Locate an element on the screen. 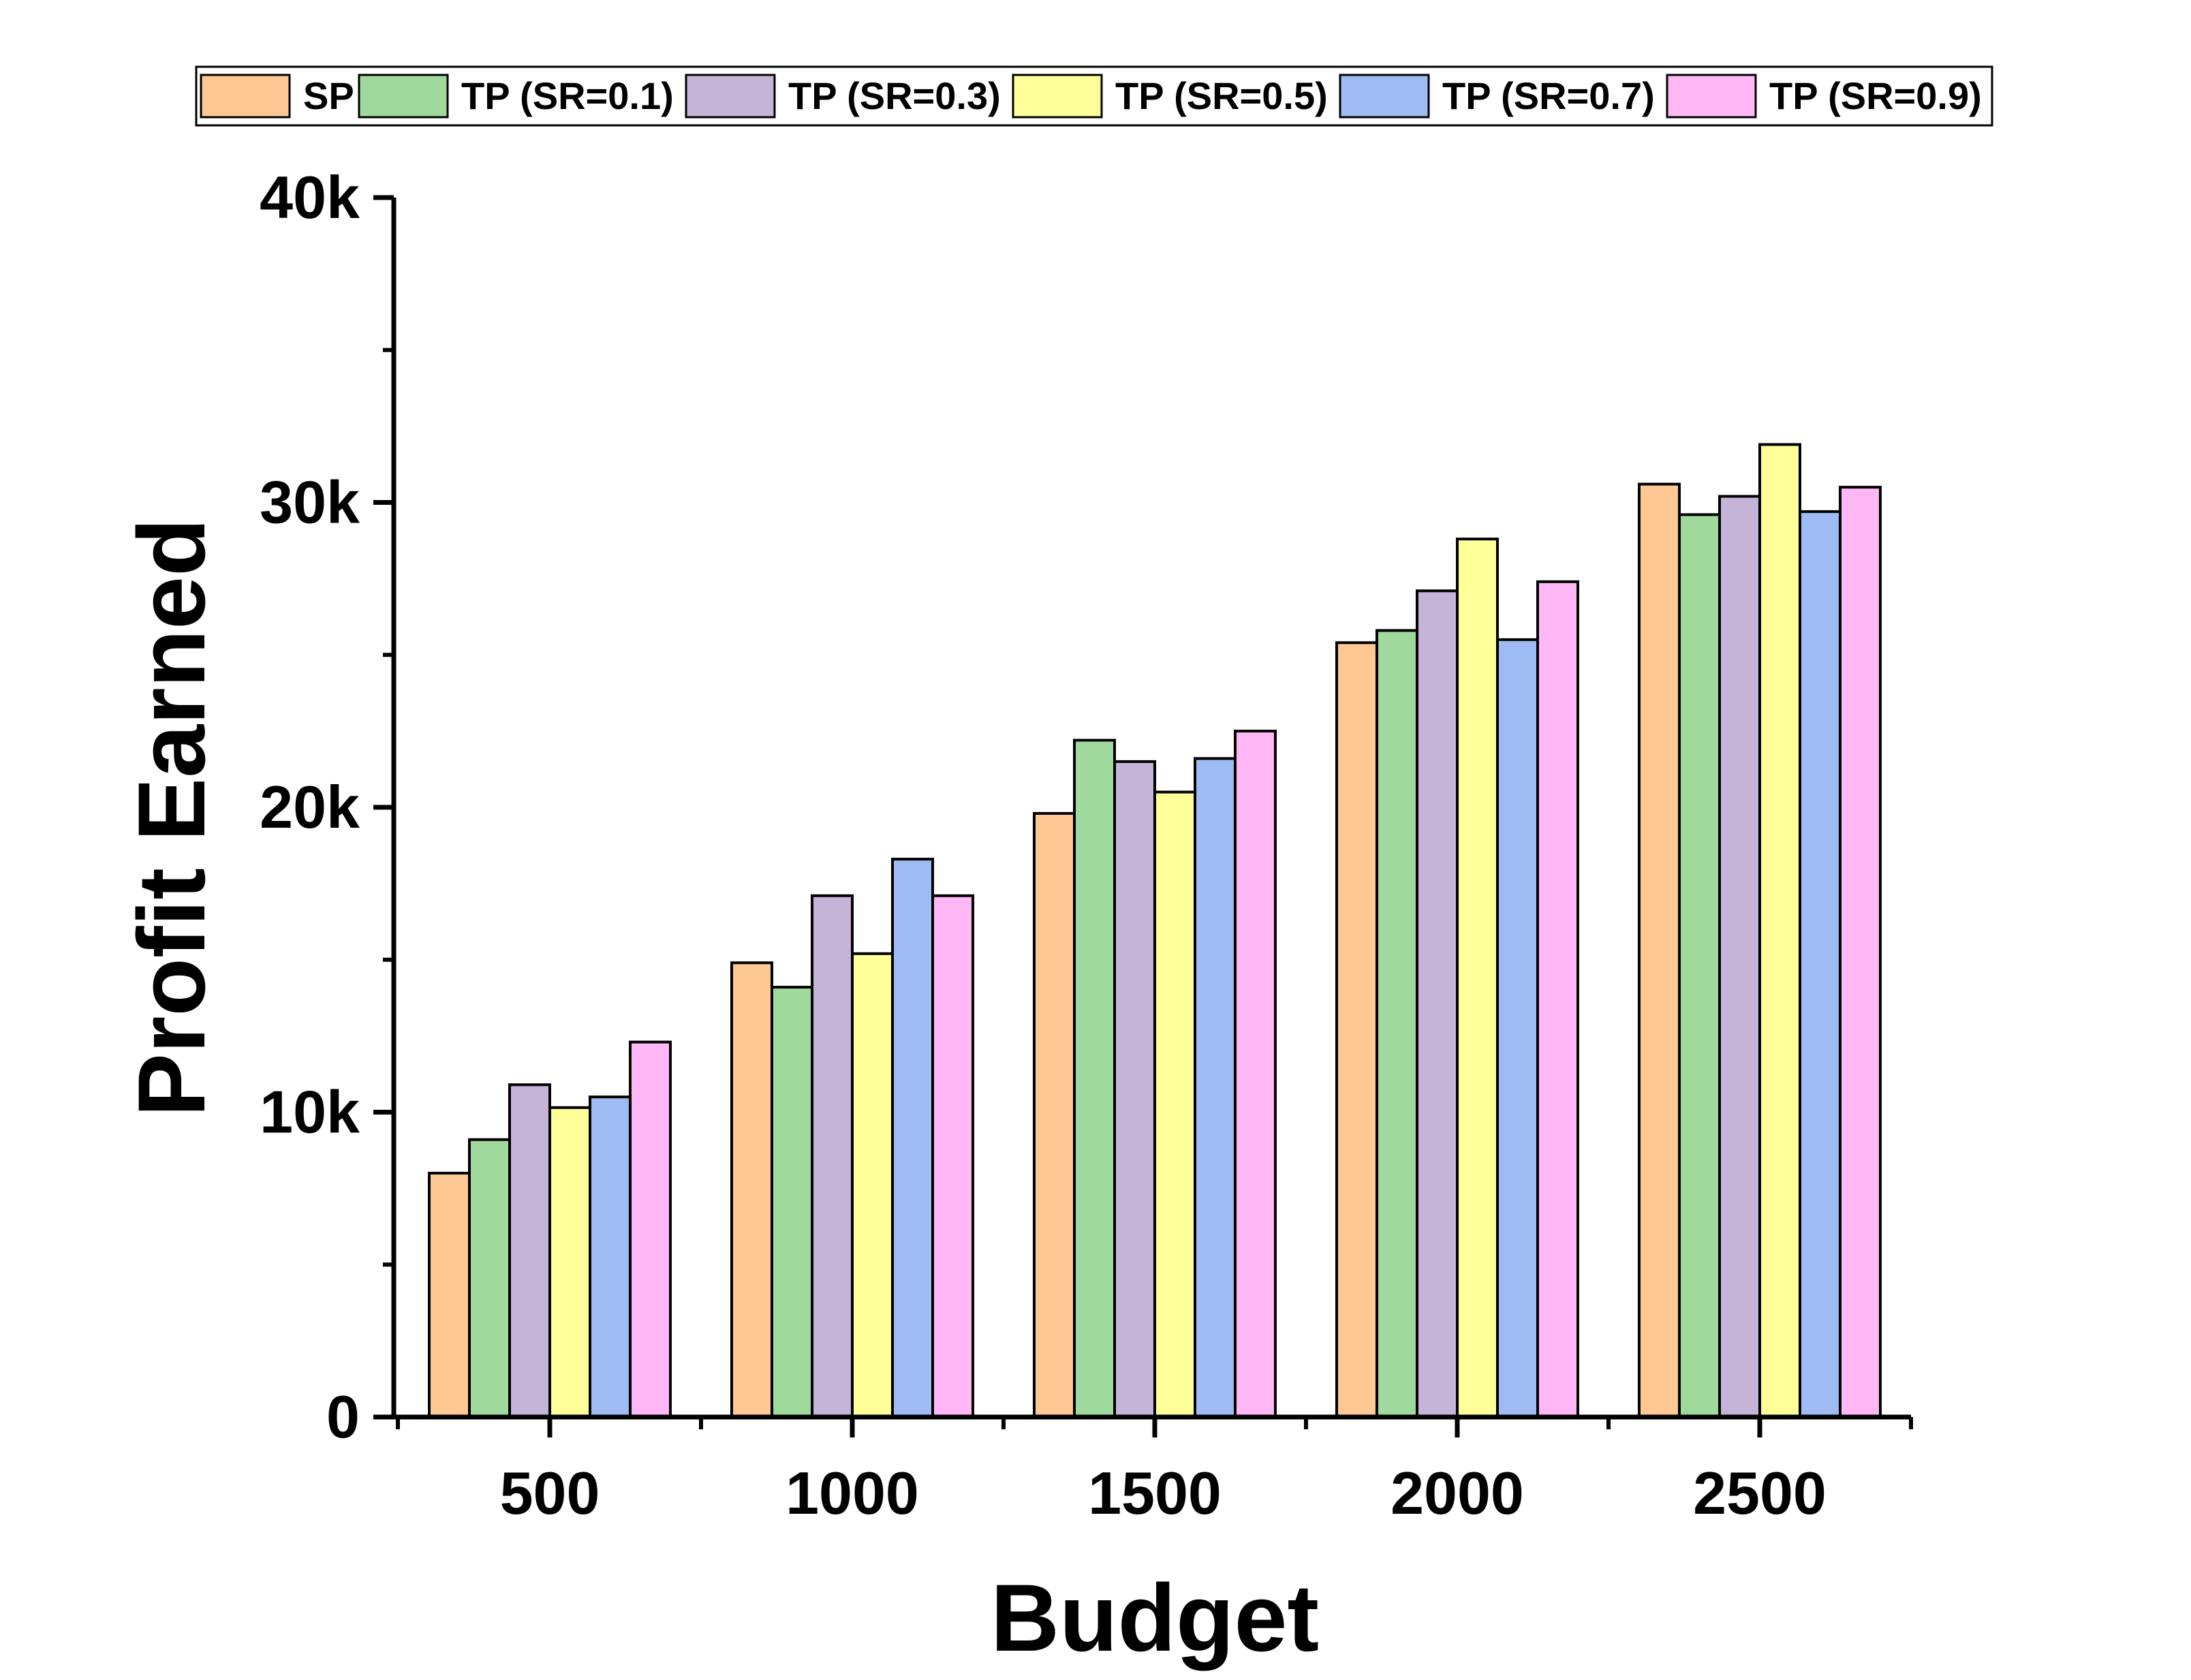 Image resolution: width=2191 pixels, height=1680 pixels. legend-label-0: SP is located at coordinates (328, 95).